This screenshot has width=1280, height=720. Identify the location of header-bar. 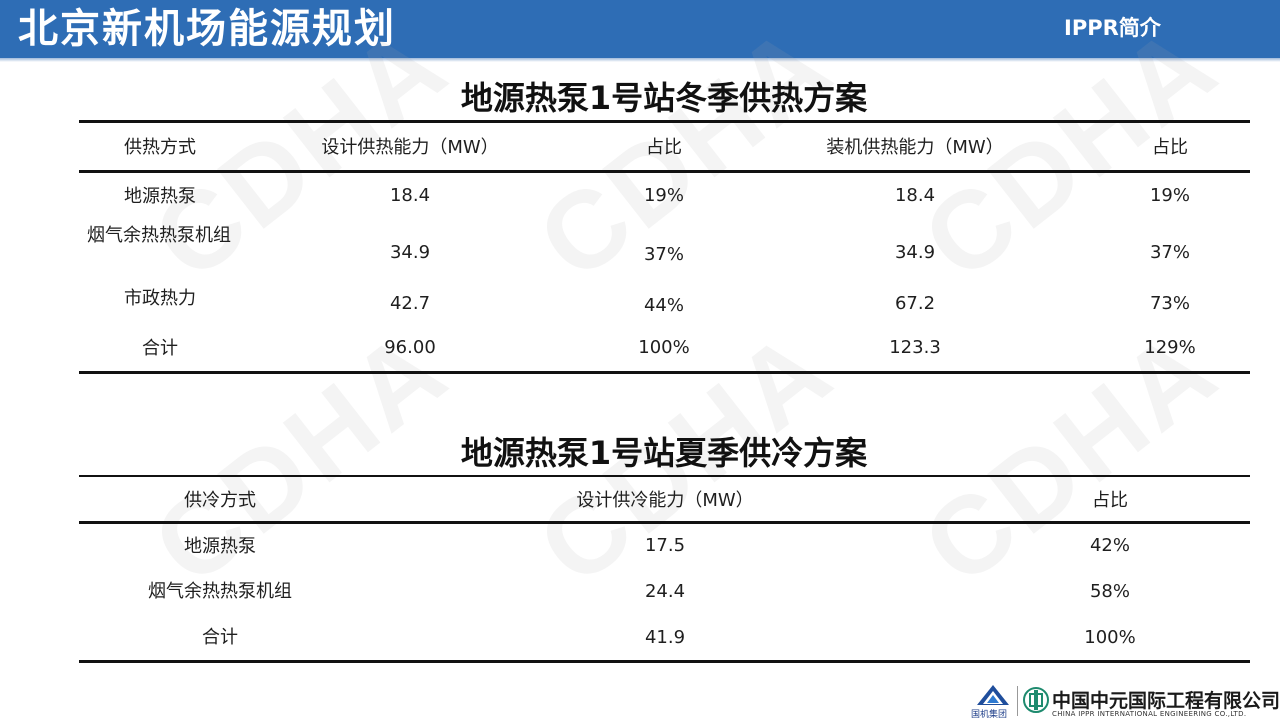
(640, 29).